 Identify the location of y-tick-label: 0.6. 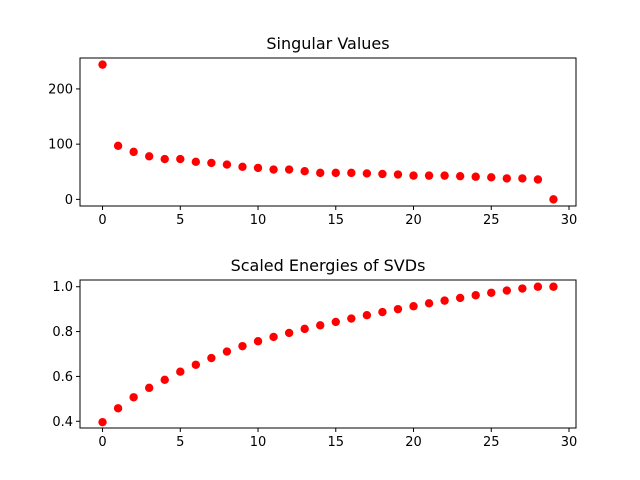
(62, 377).